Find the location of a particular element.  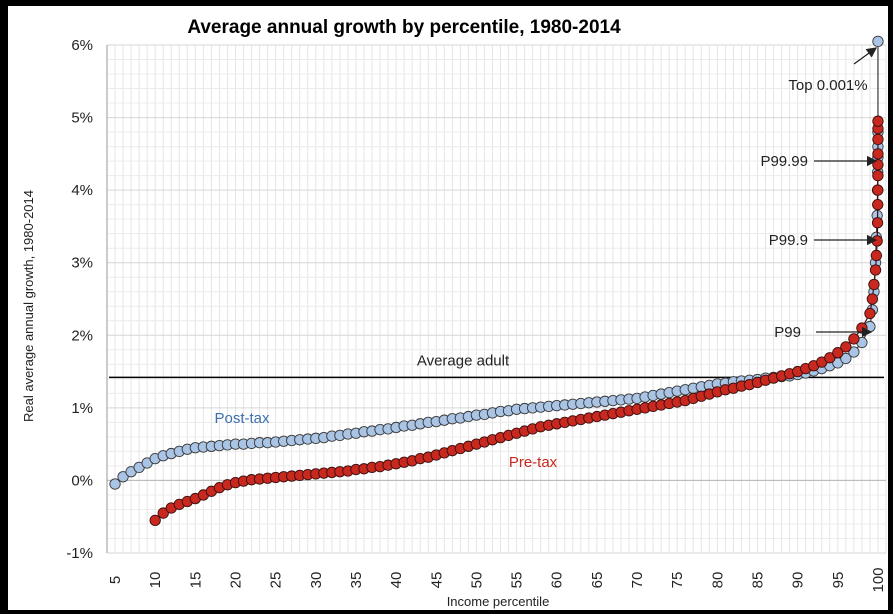

average-adult-label: Average adult is located at coordinates (463, 360).